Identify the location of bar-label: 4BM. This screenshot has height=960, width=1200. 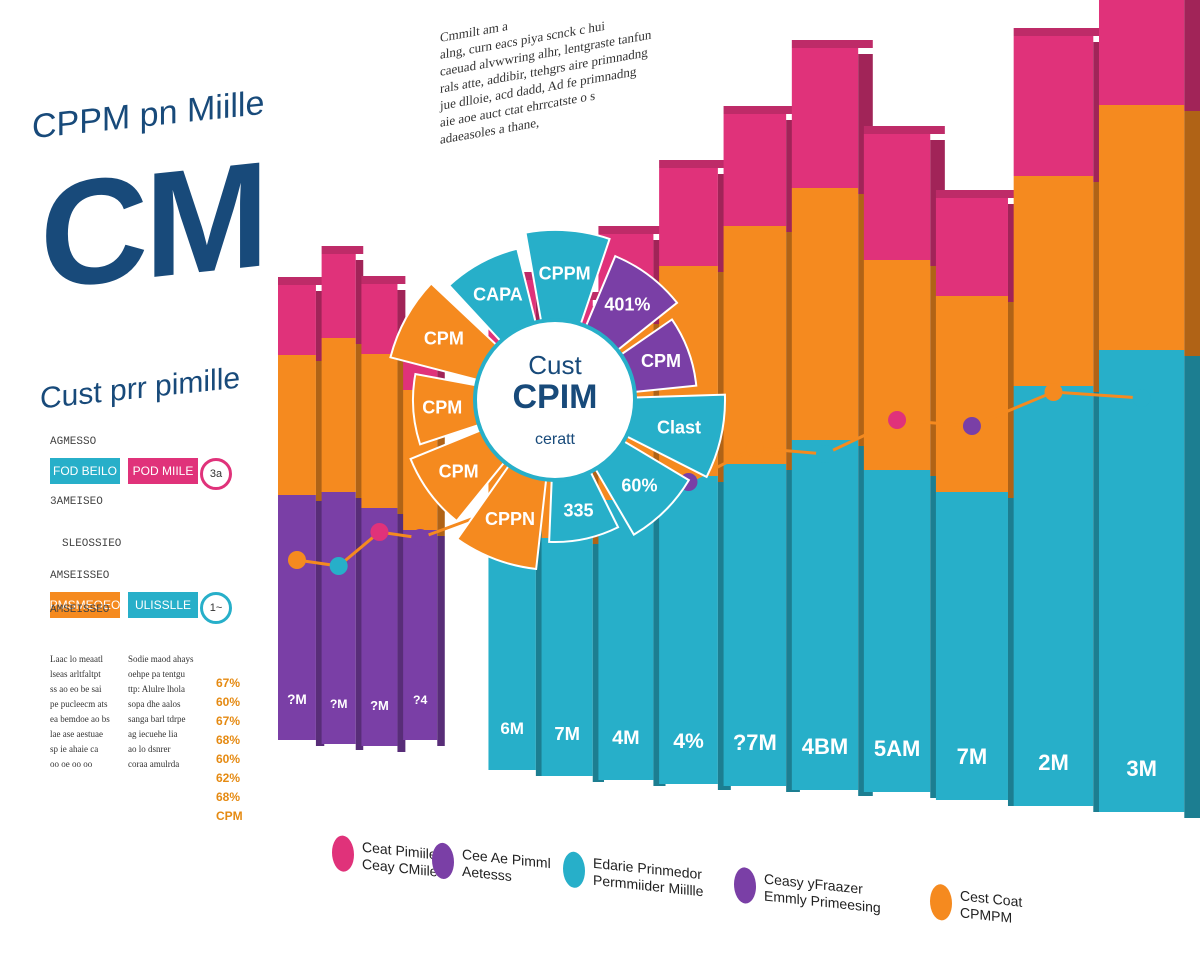
(825, 746).